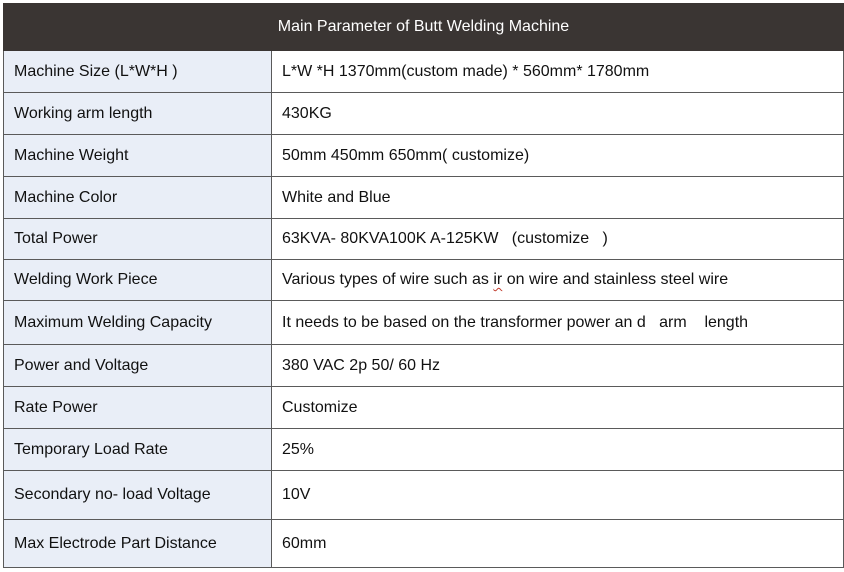  I want to click on table-row: Max Electrode Part Distance 60mm, so click(423, 543).